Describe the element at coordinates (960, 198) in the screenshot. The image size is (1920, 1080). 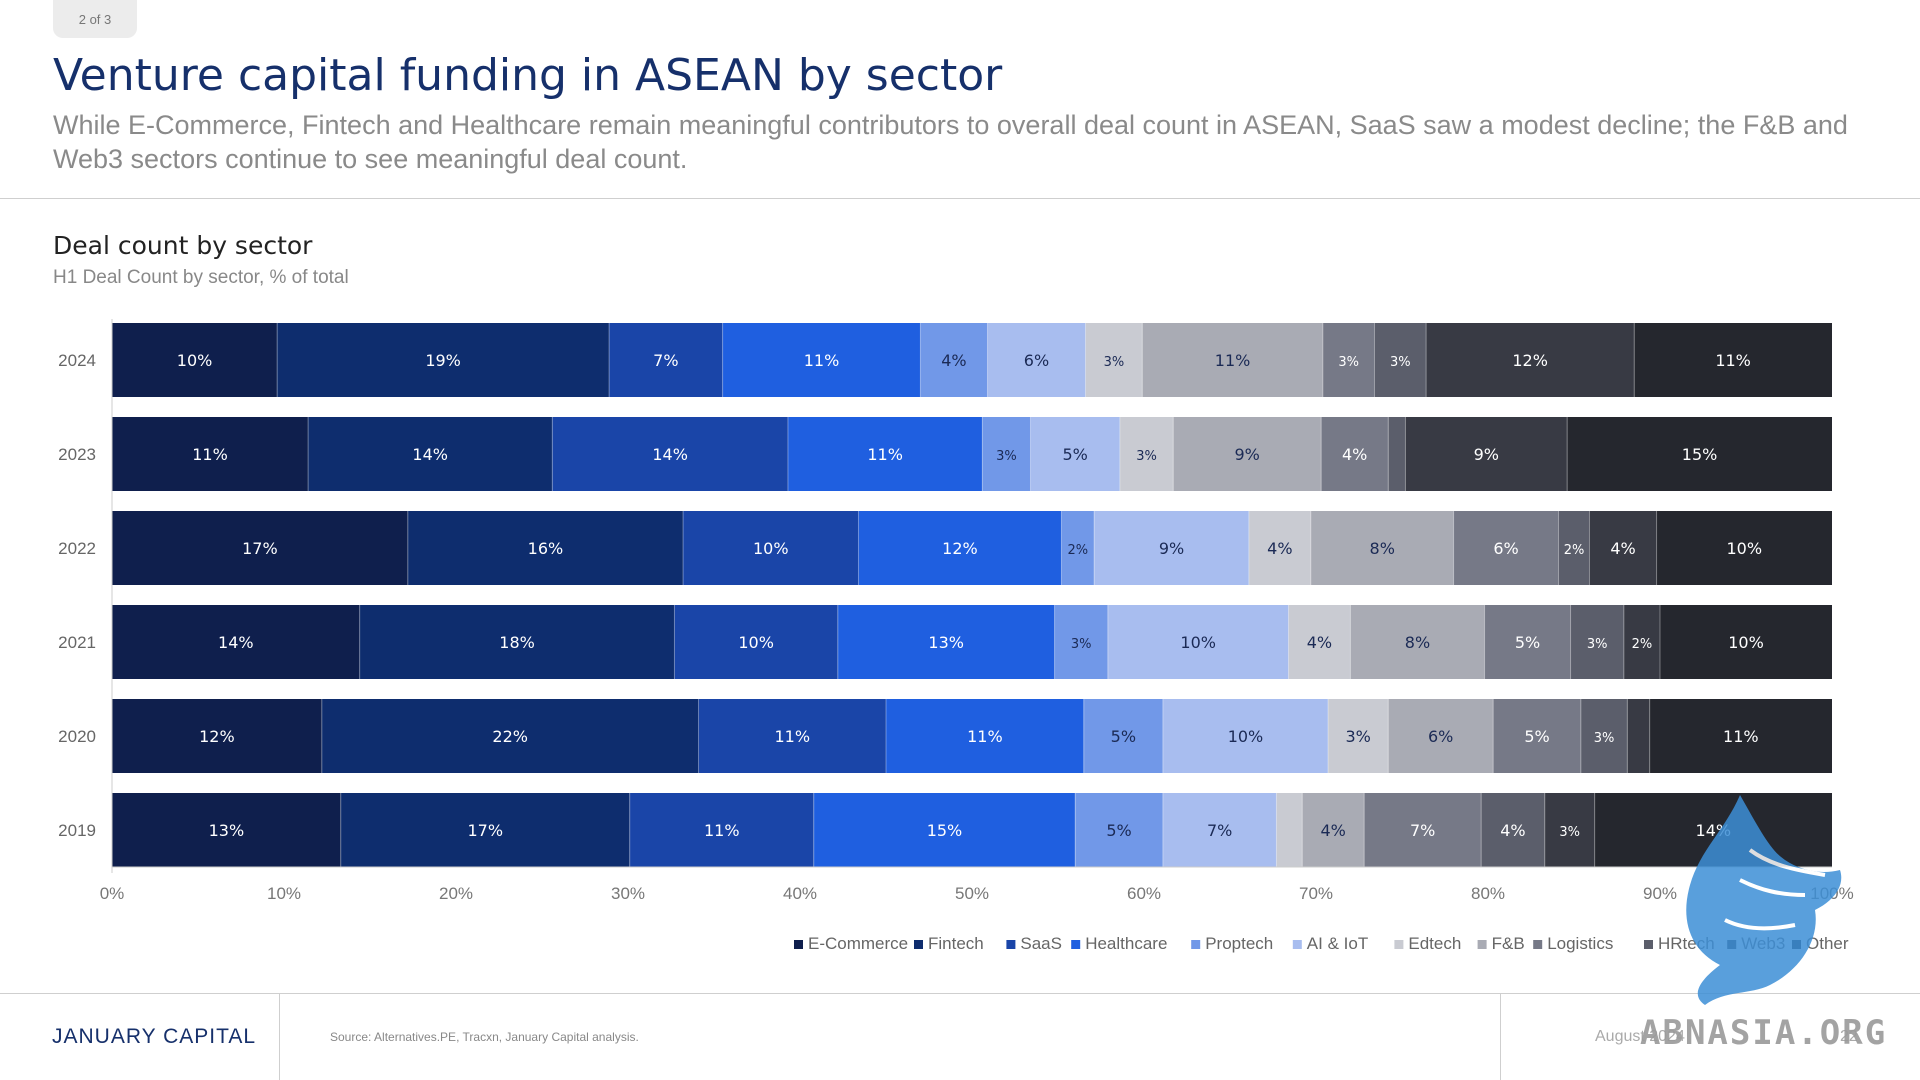
I see `header-divider` at that location.